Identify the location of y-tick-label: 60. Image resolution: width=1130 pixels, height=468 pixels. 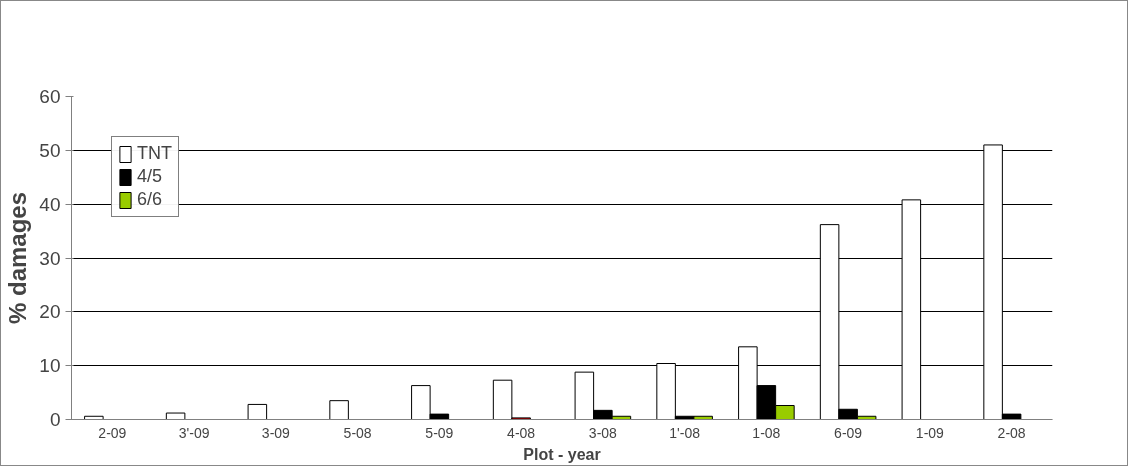
(50, 96).